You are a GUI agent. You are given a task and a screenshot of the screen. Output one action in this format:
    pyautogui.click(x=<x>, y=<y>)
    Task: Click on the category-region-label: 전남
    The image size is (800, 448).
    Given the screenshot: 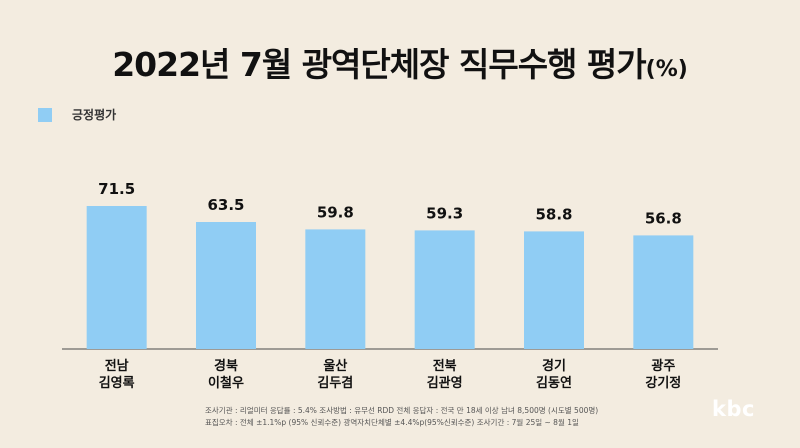 What is the action you would take?
    pyautogui.click(x=117, y=366)
    